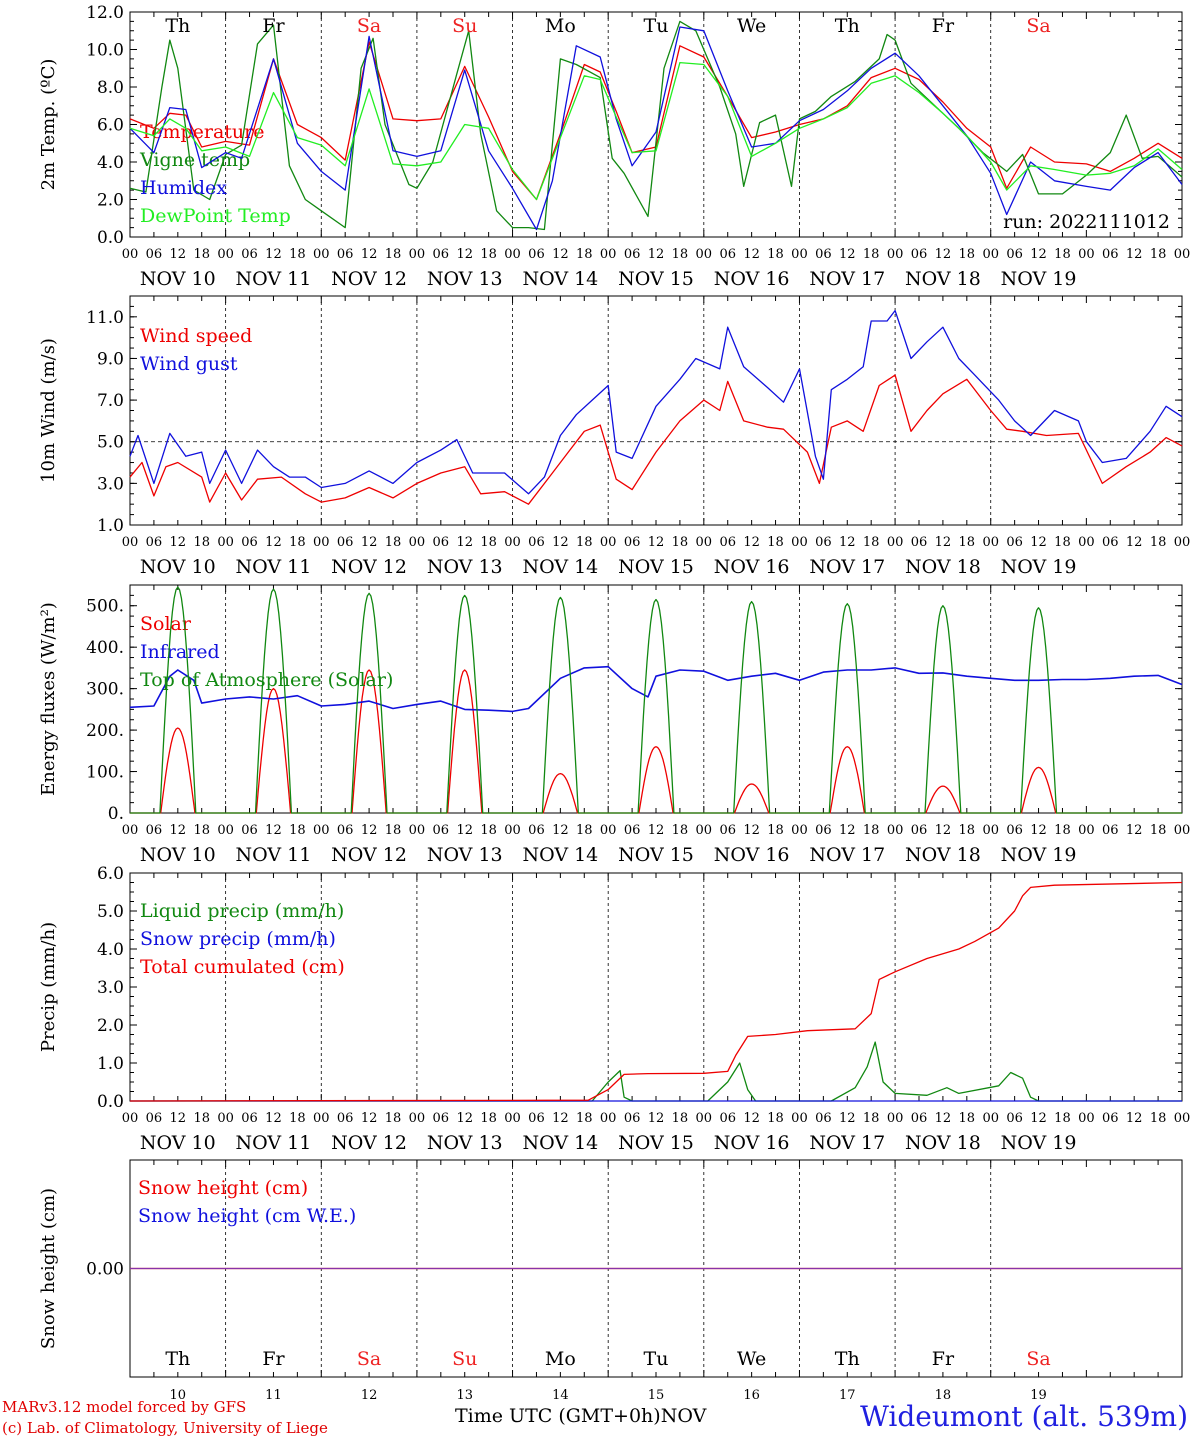  I want to click on energy-date-label: NOV 17, so click(847, 855).